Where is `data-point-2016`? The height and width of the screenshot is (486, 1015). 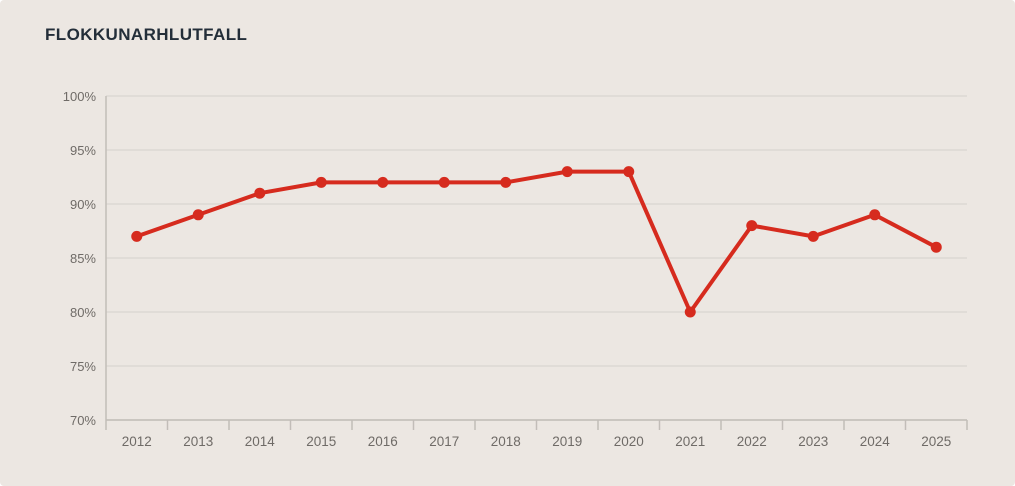 data-point-2016 is located at coordinates (383, 182).